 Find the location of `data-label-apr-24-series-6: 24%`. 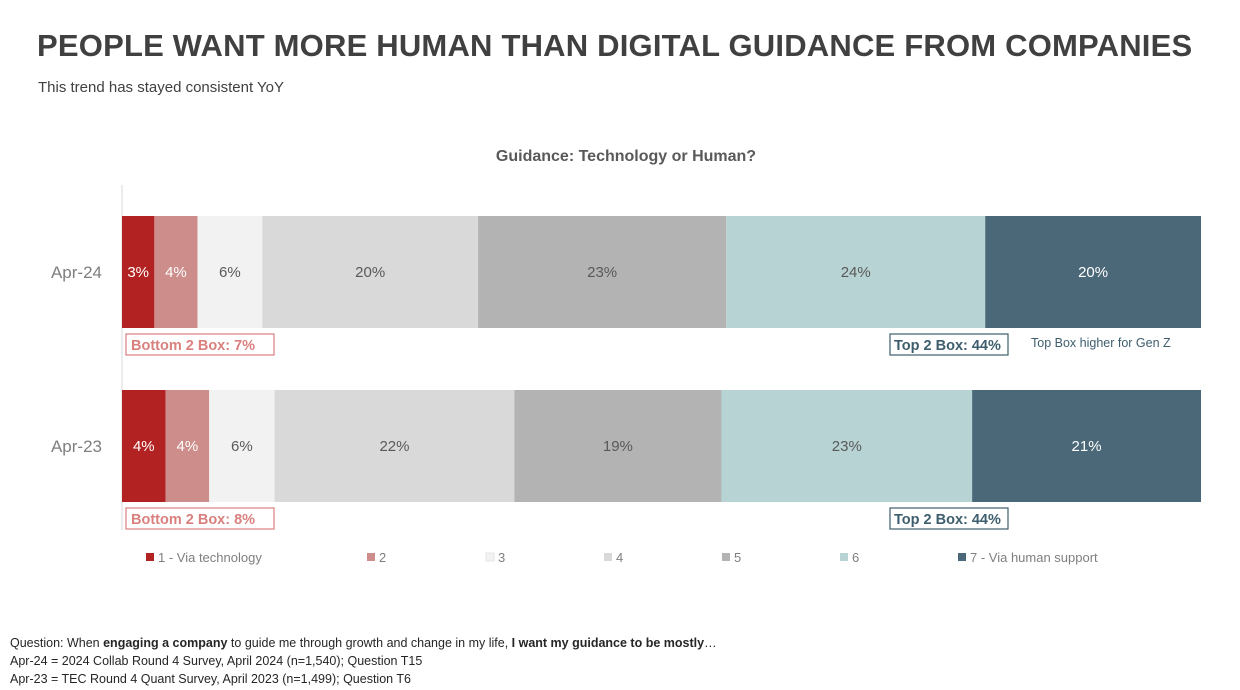

data-label-apr-24-series-6: 24% is located at coordinates (856, 272).